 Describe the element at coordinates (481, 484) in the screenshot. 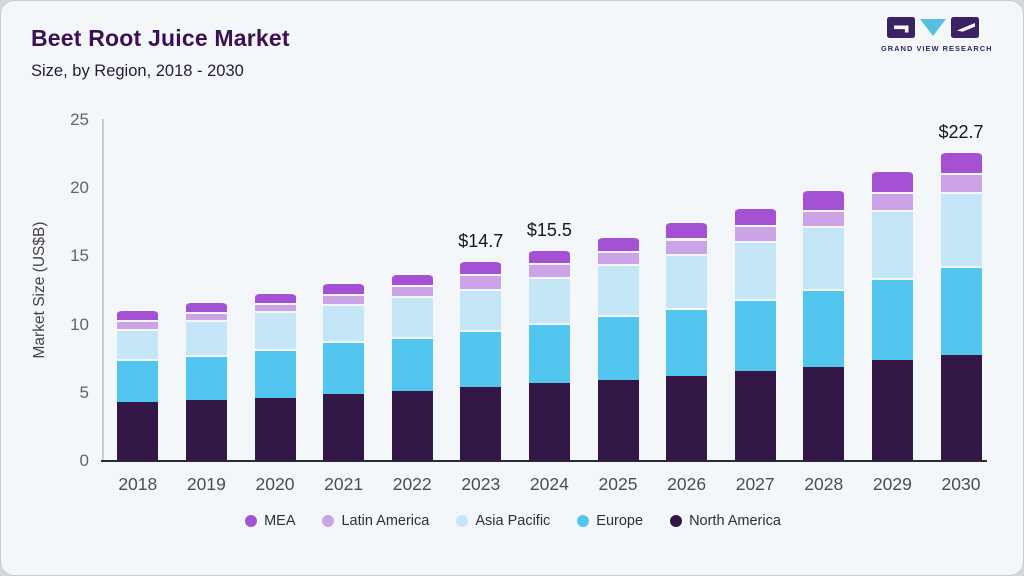

I see `x-tick-label-2023: 2023` at that location.